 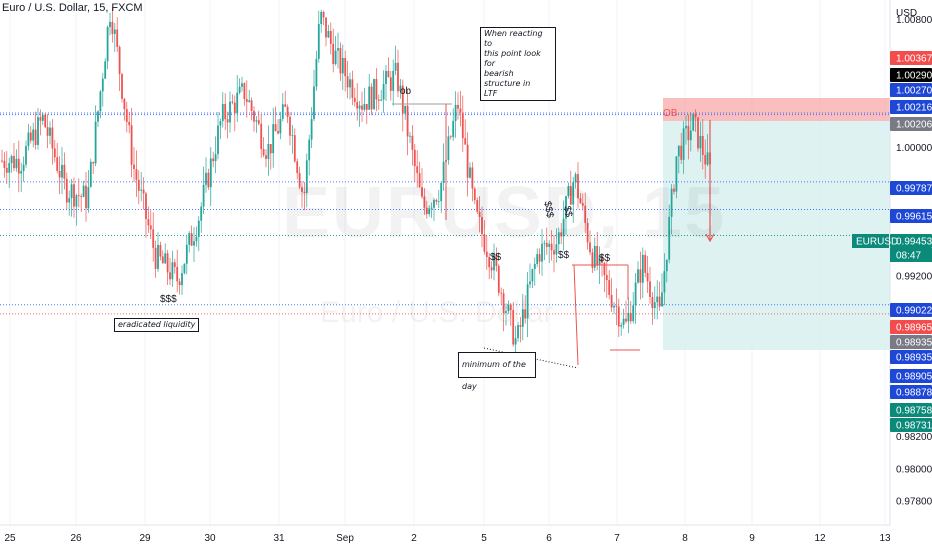 What do you see at coordinates (911, 425) in the screenshot?
I see `price-tag: 0.98731` at bounding box center [911, 425].